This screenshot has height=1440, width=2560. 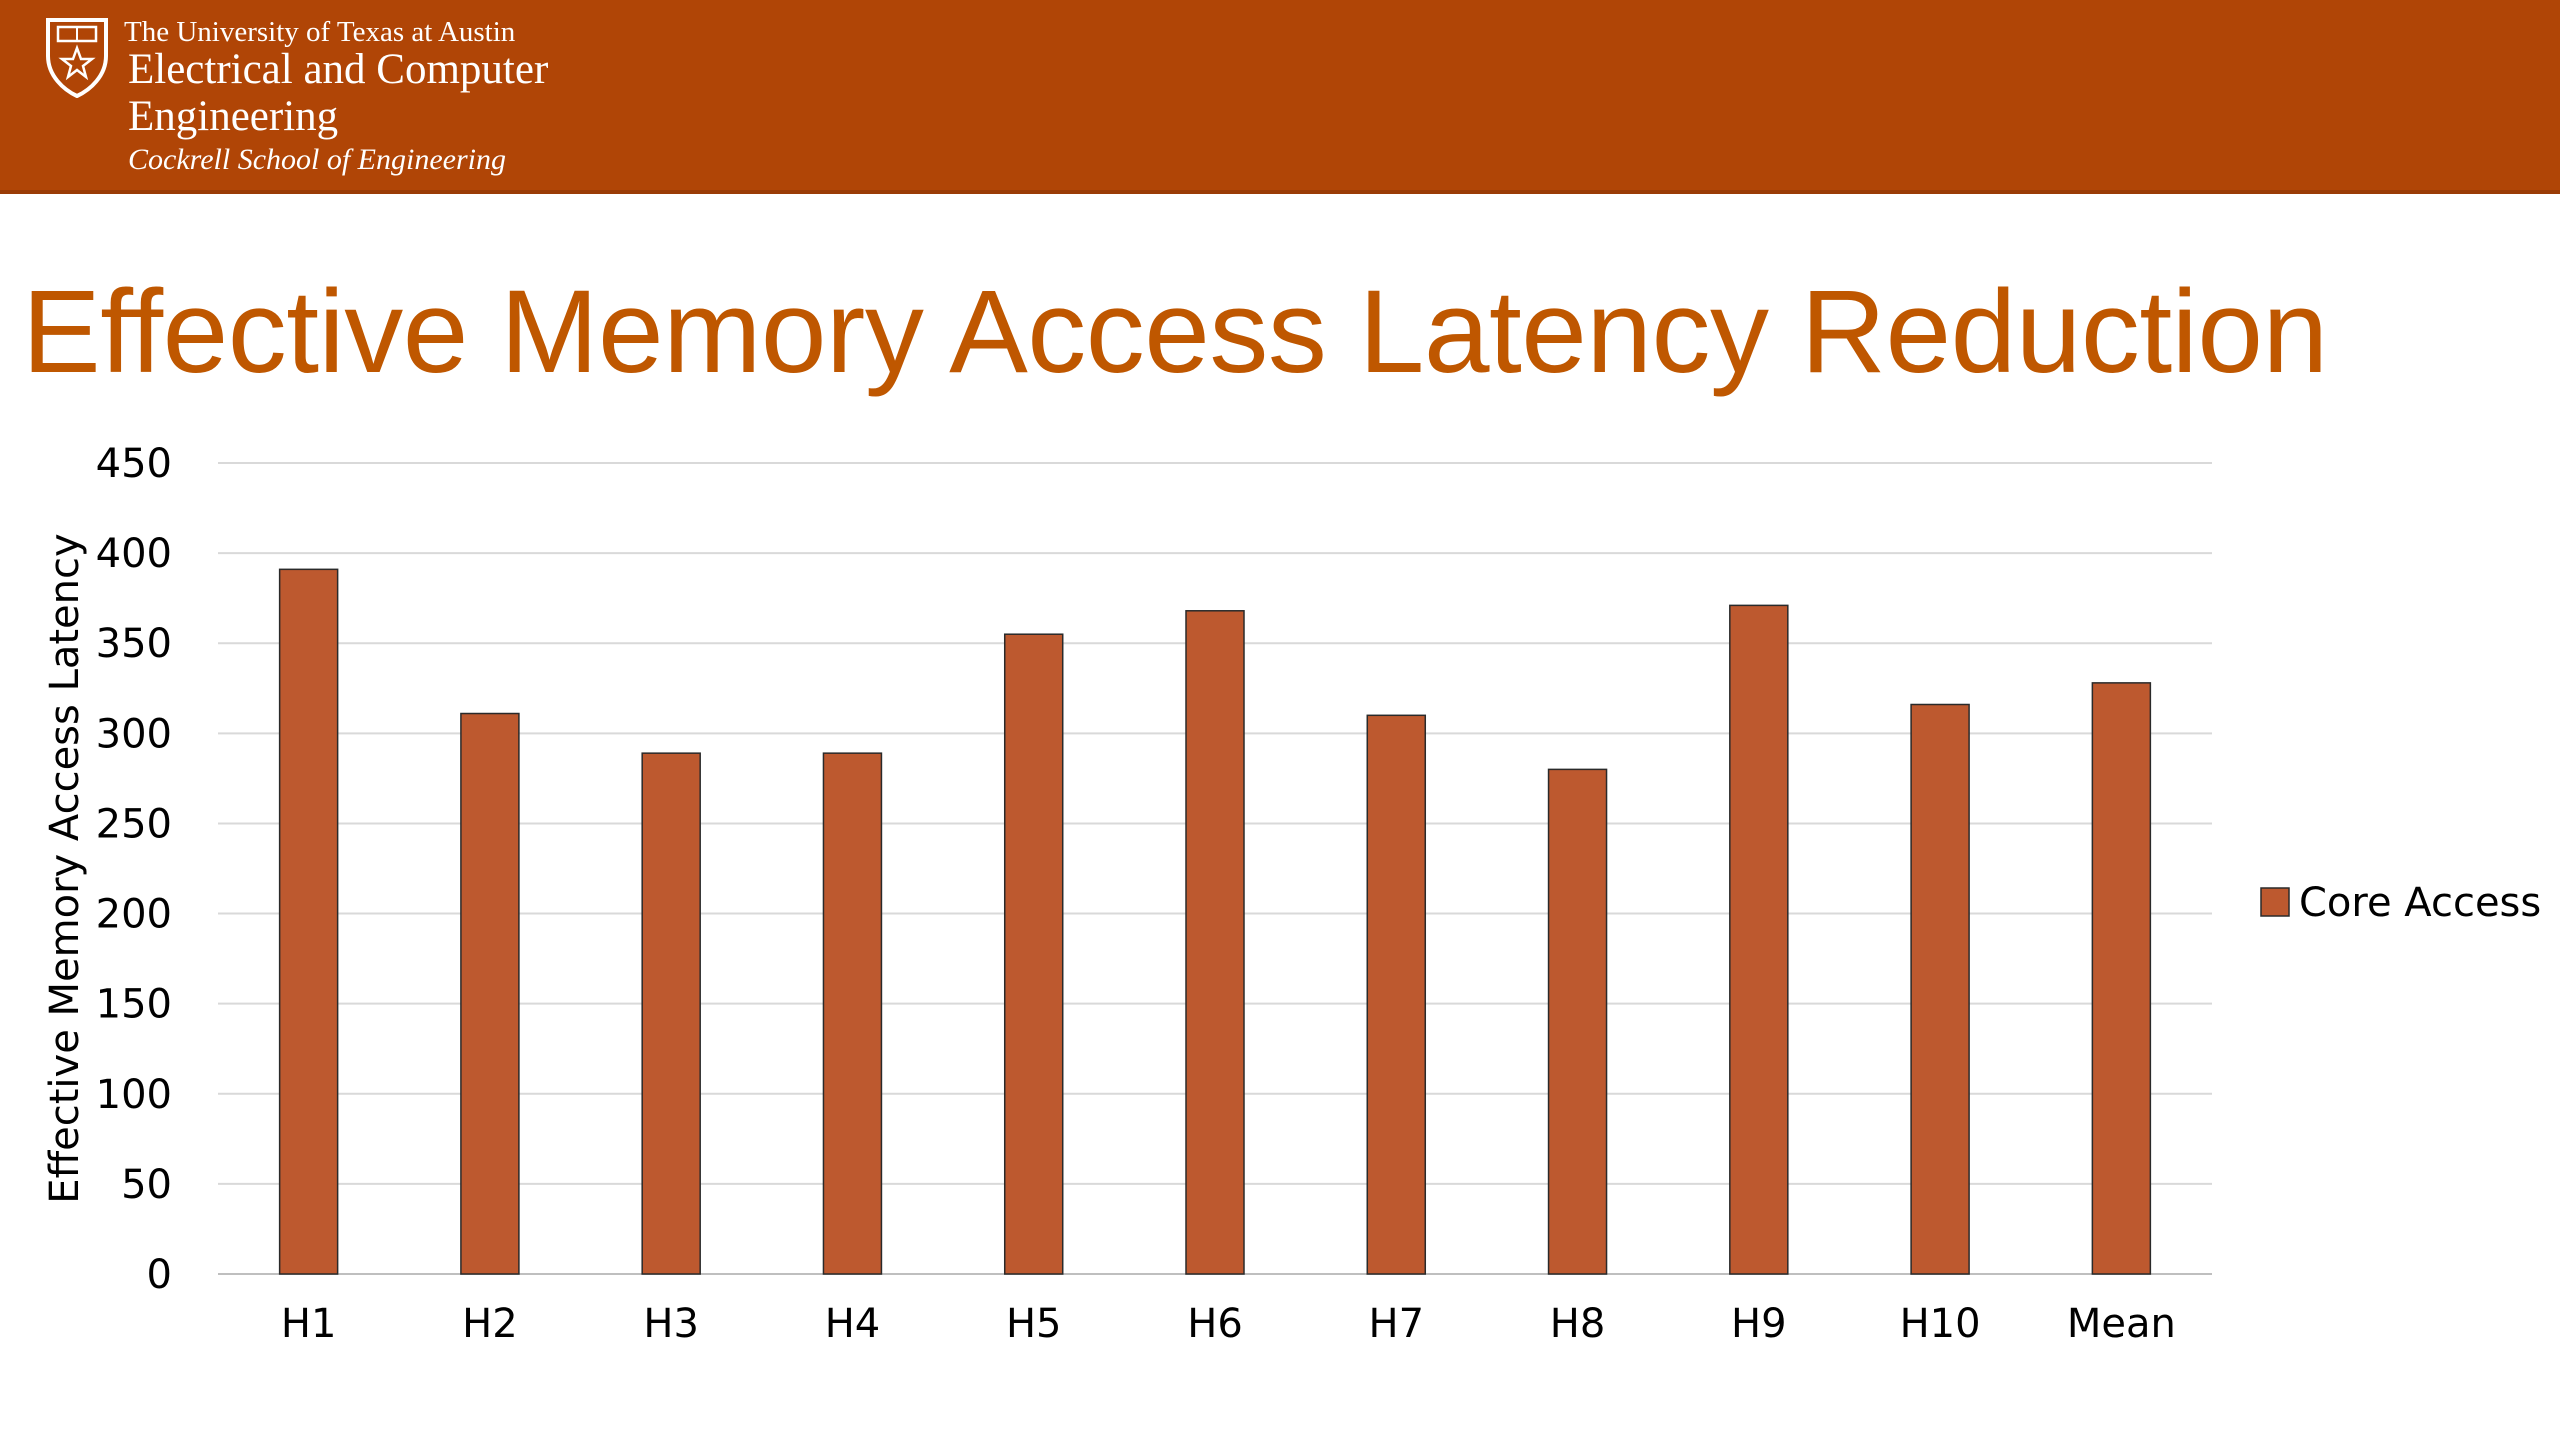 What do you see at coordinates (134, 734) in the screenshot?
I see `y-tick-label: 300` at bounding box center [134, 734].